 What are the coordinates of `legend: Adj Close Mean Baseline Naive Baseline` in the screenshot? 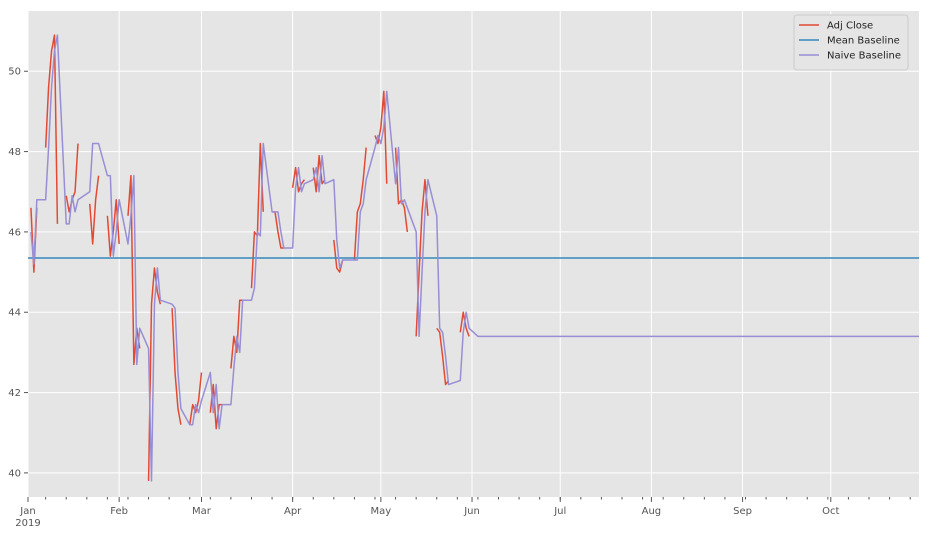 It's located at (851, 42).